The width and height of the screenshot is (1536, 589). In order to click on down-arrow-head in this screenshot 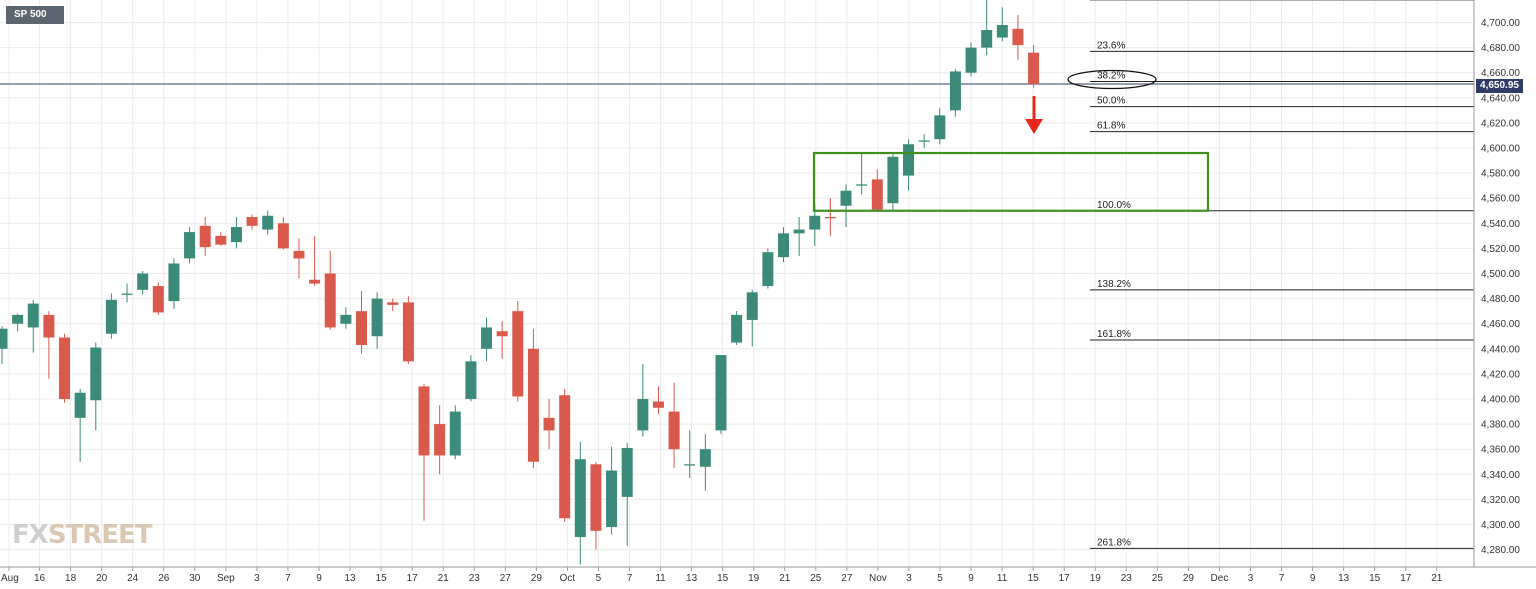, I will do `click(1034, 126)`.